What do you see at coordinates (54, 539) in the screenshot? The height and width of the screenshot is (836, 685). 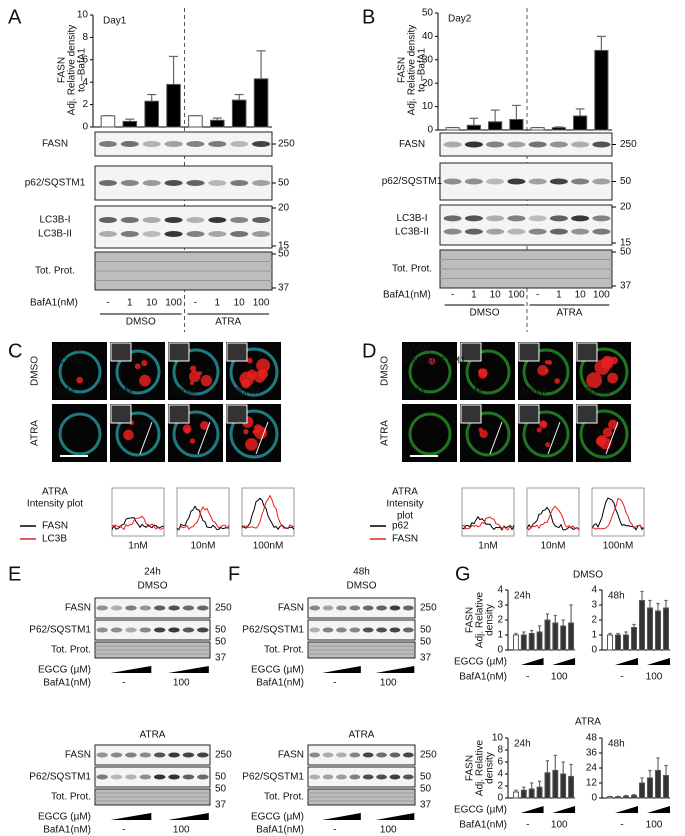 I see `legend-label: LC3B` at bounding box center [54, 539].